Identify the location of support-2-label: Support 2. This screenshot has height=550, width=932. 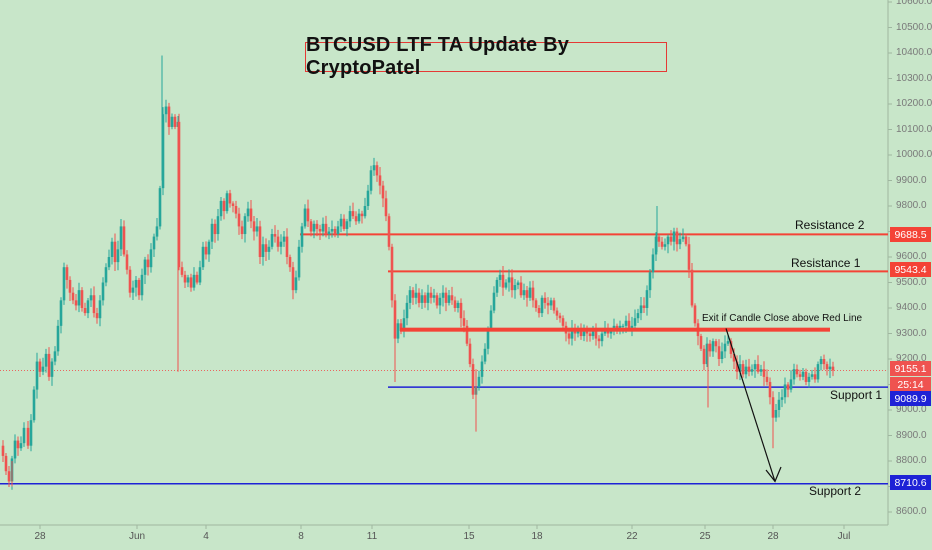
(835, 491).